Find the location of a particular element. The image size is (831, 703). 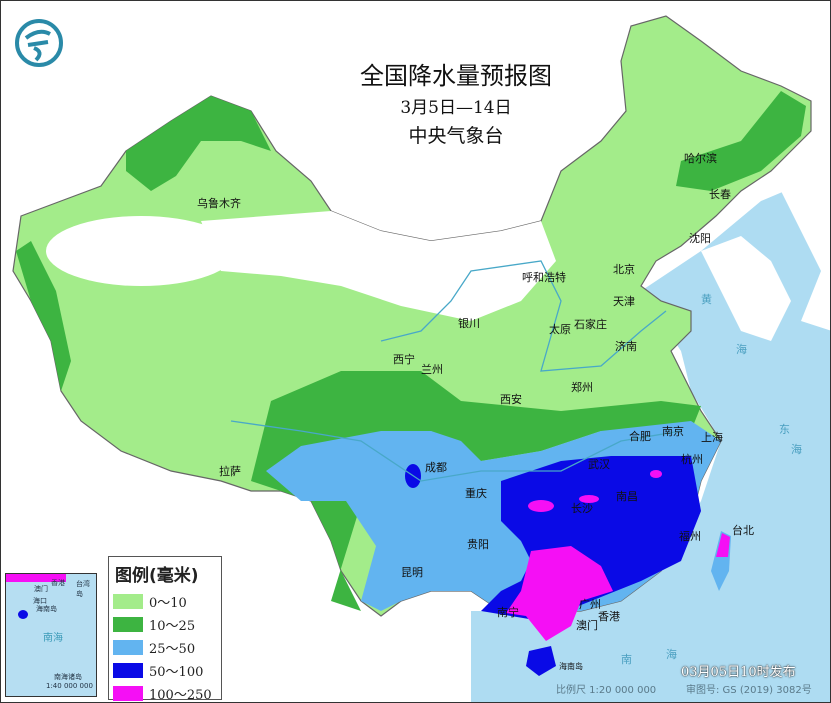

legend-item: 100～250 is located at coordinates (167, 692).